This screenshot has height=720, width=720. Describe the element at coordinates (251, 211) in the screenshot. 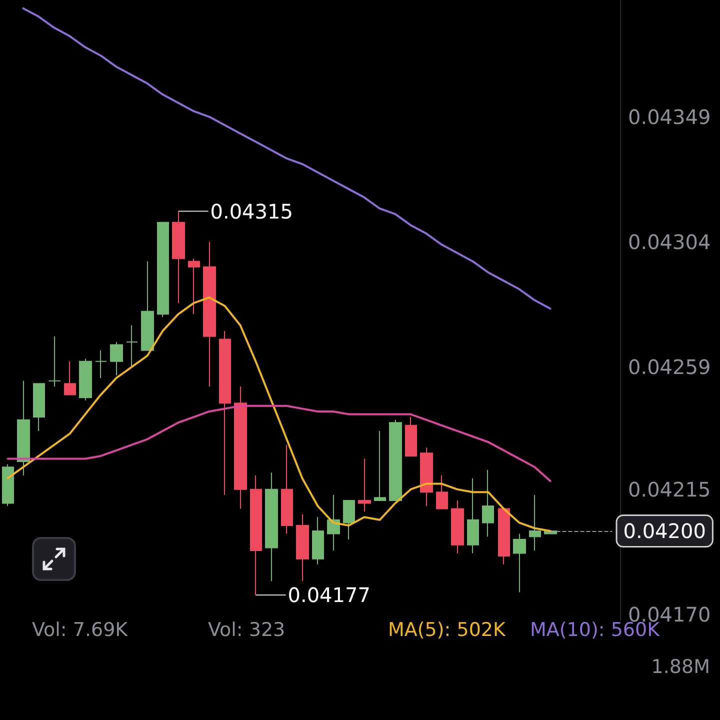

I see `annotation: 0.04315` at that location.